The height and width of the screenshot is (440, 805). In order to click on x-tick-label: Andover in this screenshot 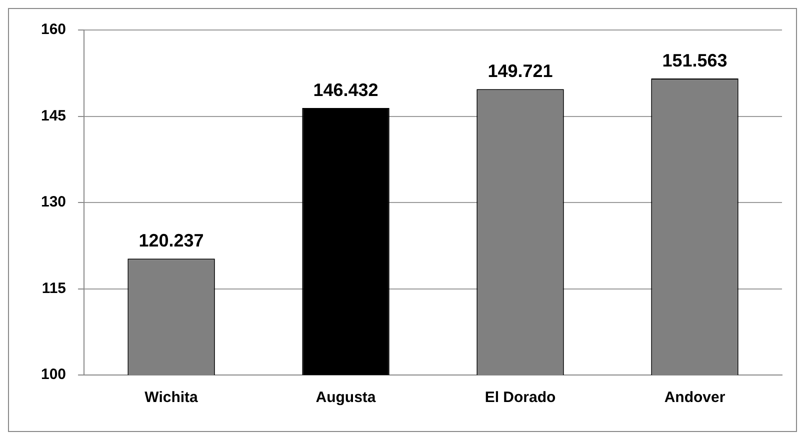, I will do `click(695, 397)`.